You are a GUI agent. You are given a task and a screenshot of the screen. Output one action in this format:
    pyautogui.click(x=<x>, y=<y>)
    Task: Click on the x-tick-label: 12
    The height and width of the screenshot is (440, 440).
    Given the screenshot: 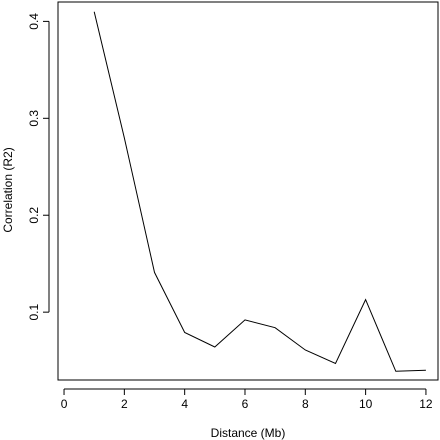 What is the action you would take?
    pyautogui.click(x=426, y=404)
    